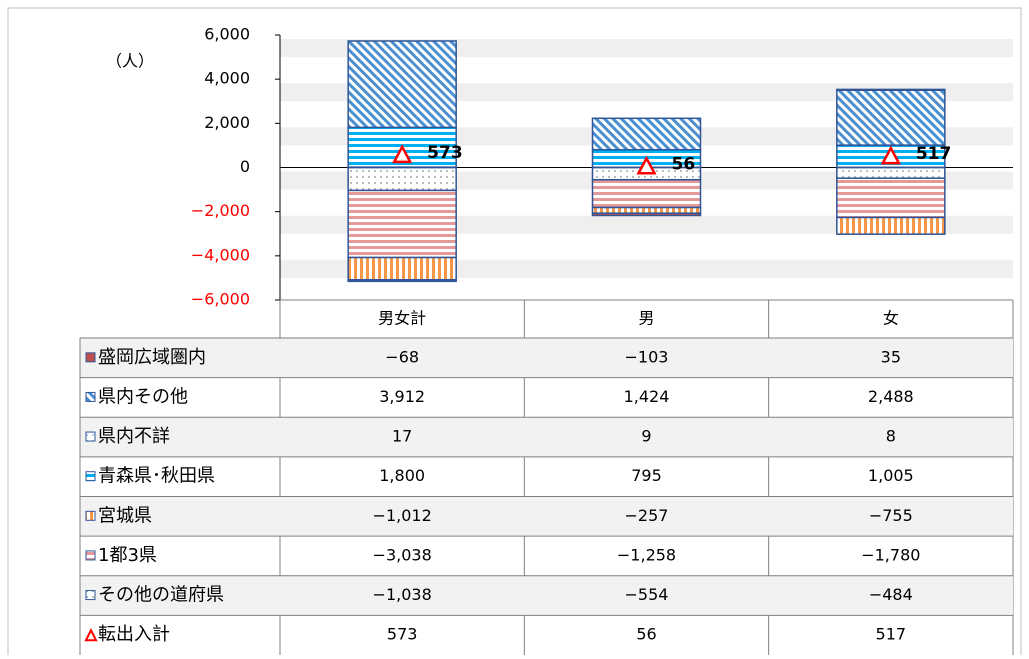 The height and width of the screenshot is (659, 1029). Describe the element at coordinates (134, 634) in the screenshot. I see `row-label: 転出入計` at that location.